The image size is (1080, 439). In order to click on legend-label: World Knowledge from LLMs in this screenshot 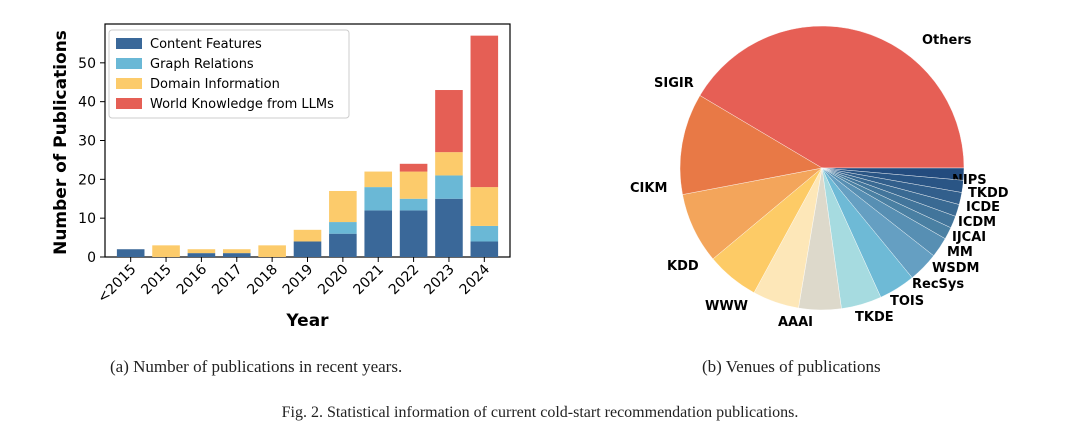, I will do `click(242, 104)`.